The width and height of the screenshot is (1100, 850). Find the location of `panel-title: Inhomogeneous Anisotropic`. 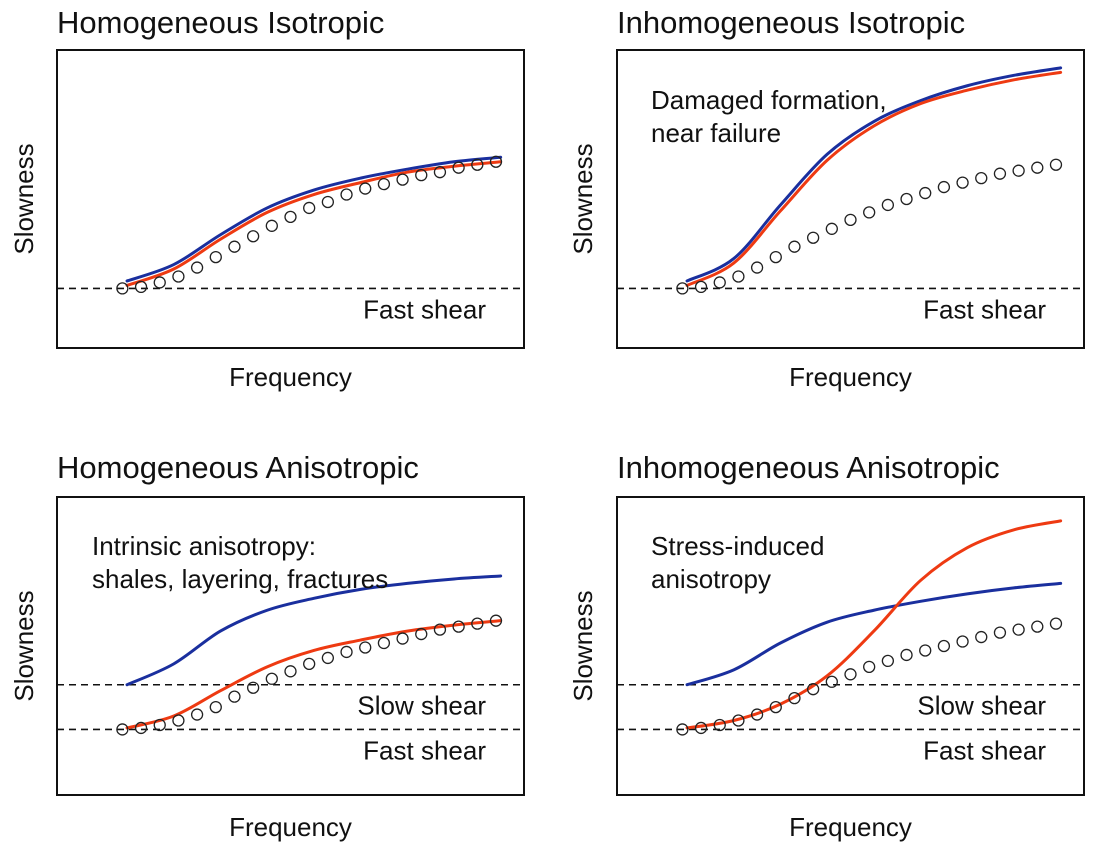

panel-title: Inhomogeneous Anisotropic is located at coordinates (808, 467).